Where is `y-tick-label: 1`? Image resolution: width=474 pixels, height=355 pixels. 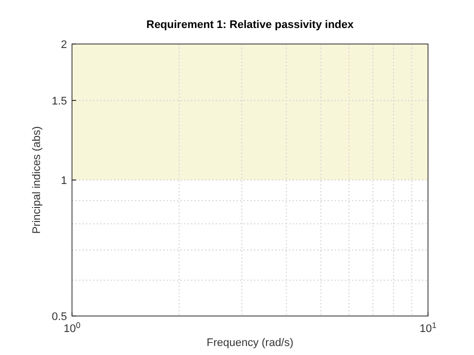
y-tick-label: 1 is located at coordinates (63, 181).